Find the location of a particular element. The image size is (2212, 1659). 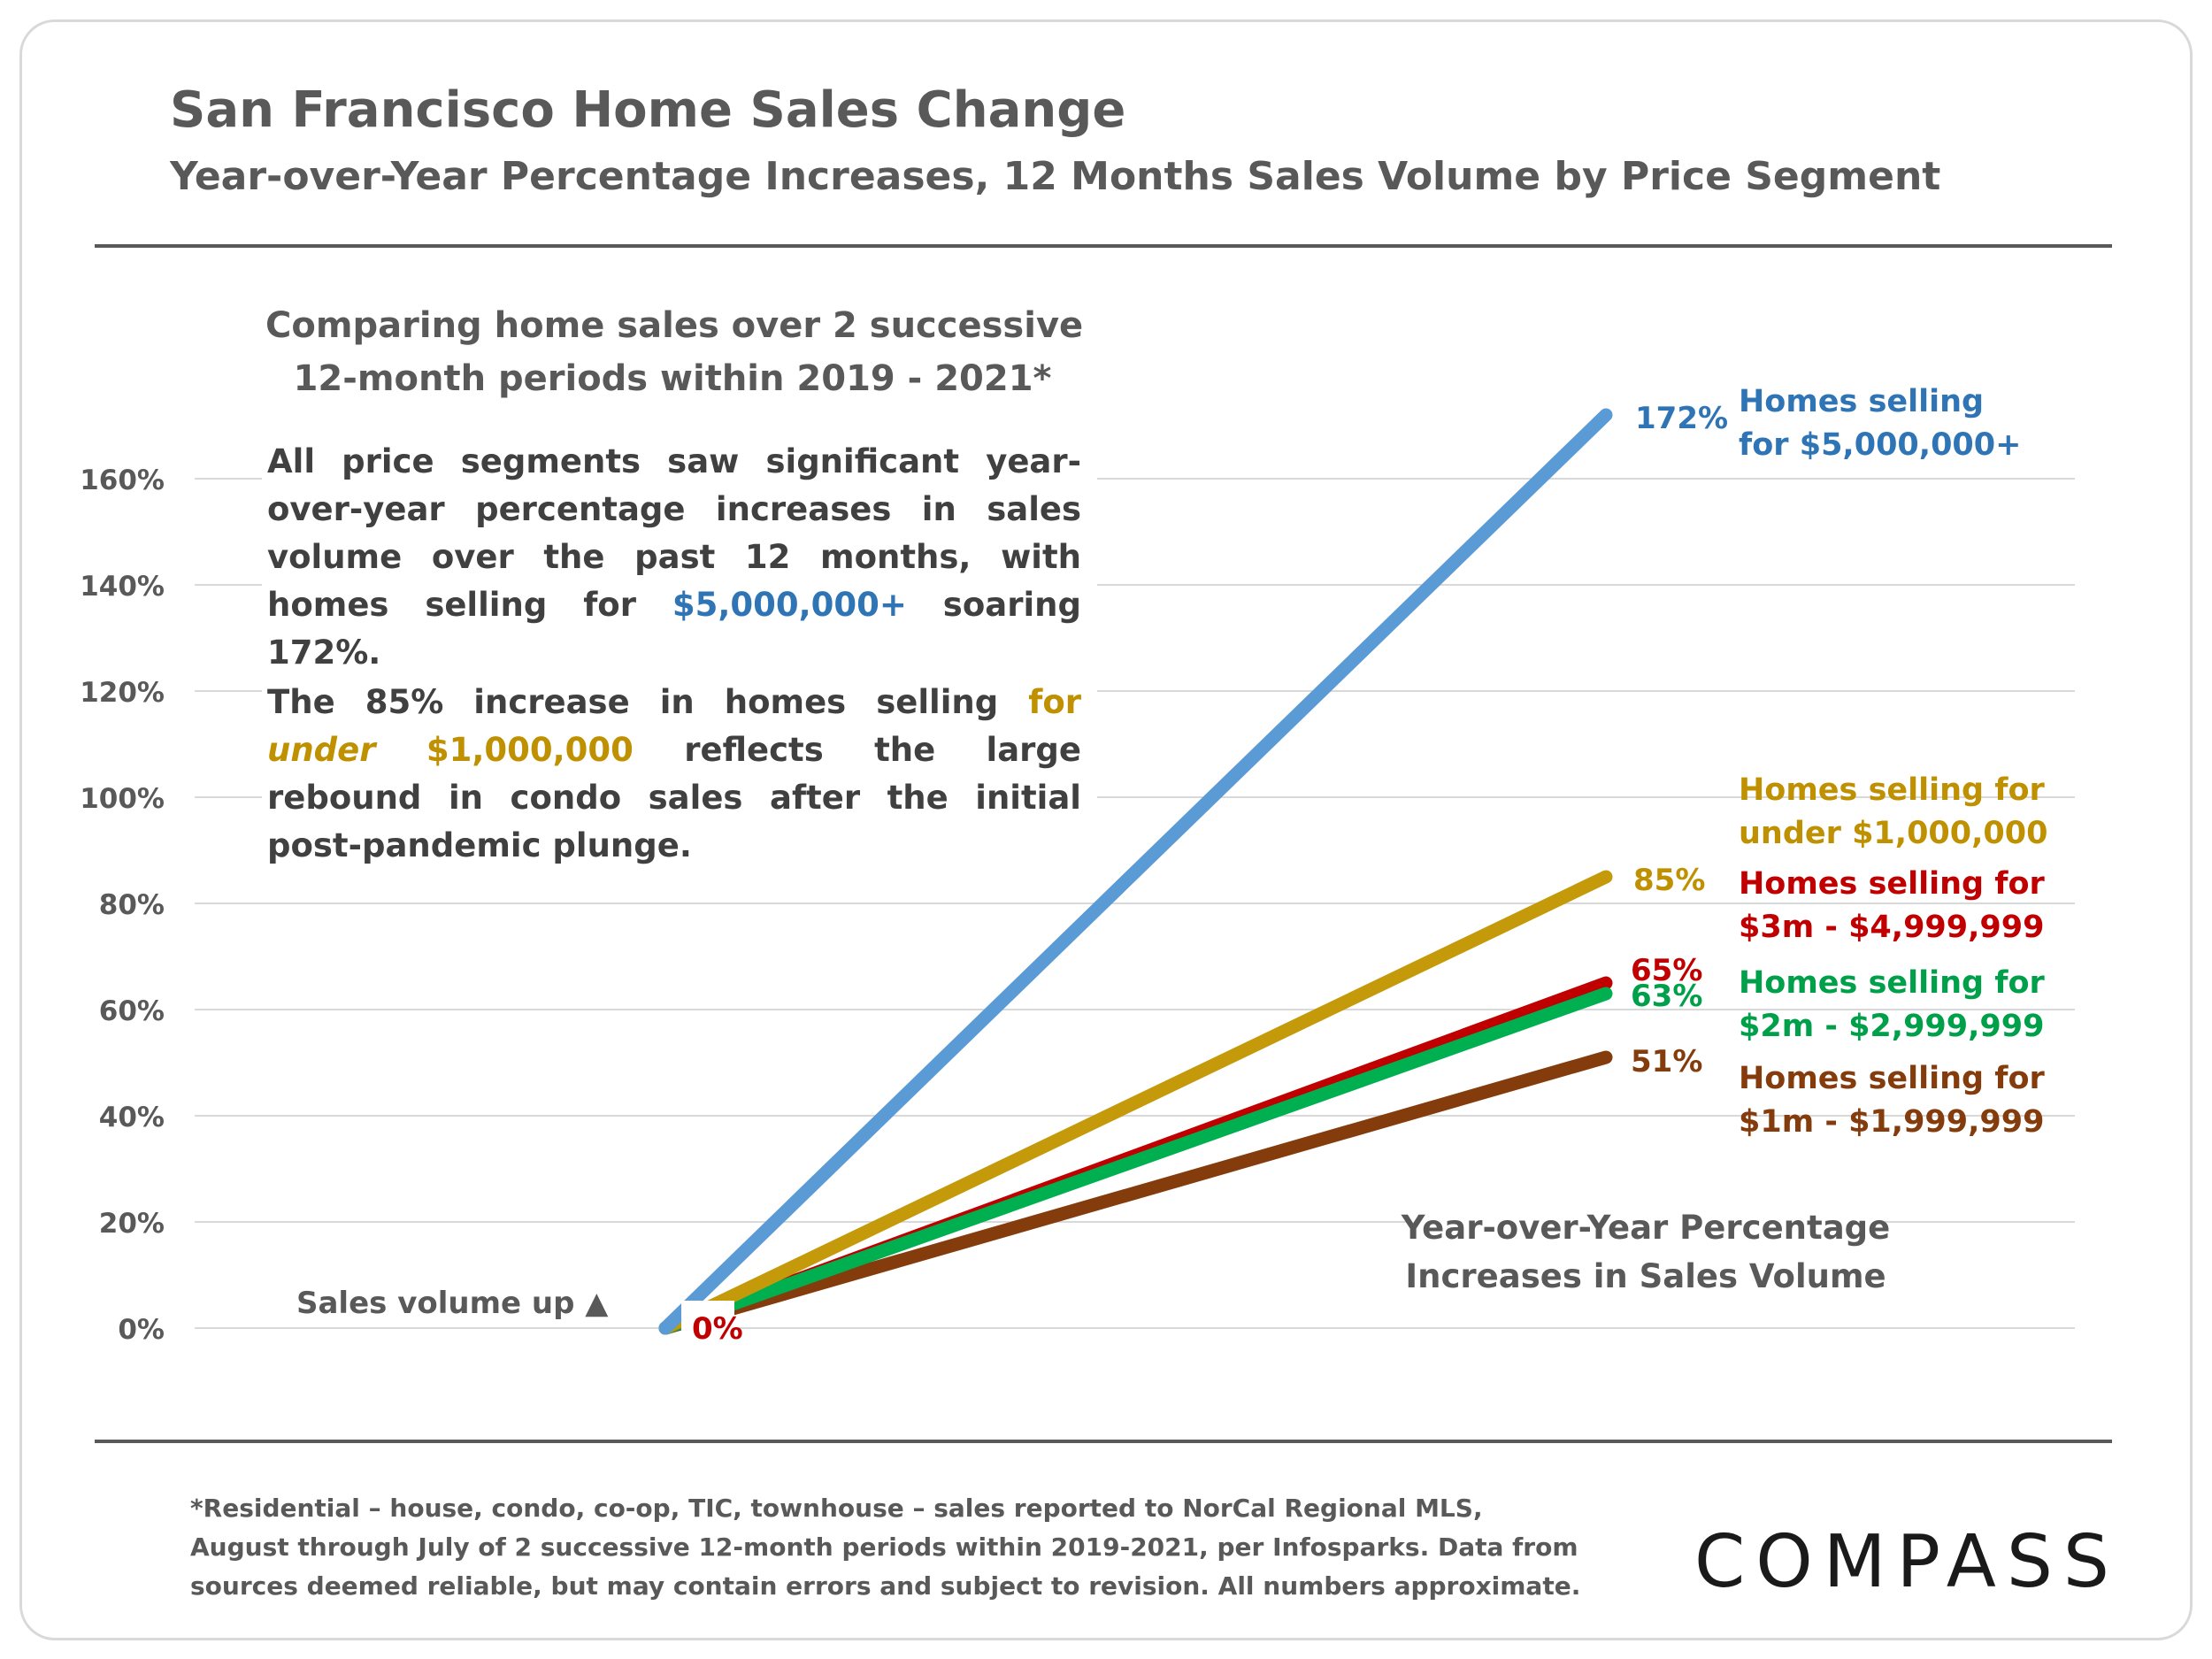

paragraph-2-highlight-c: $1,000,000 is located at coordinates (530, 750).